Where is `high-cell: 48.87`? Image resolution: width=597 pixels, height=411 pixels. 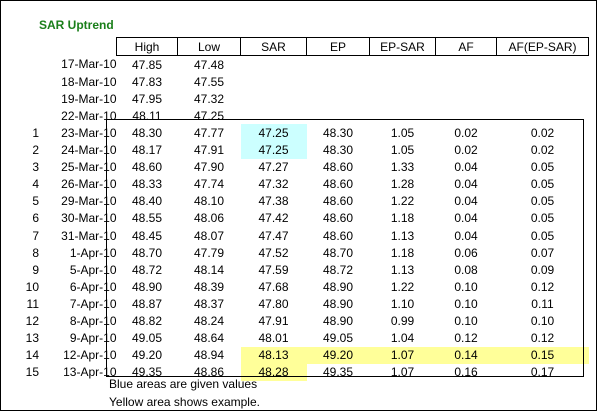 high-cell: 48.87 is located at coordinates (147, 303).